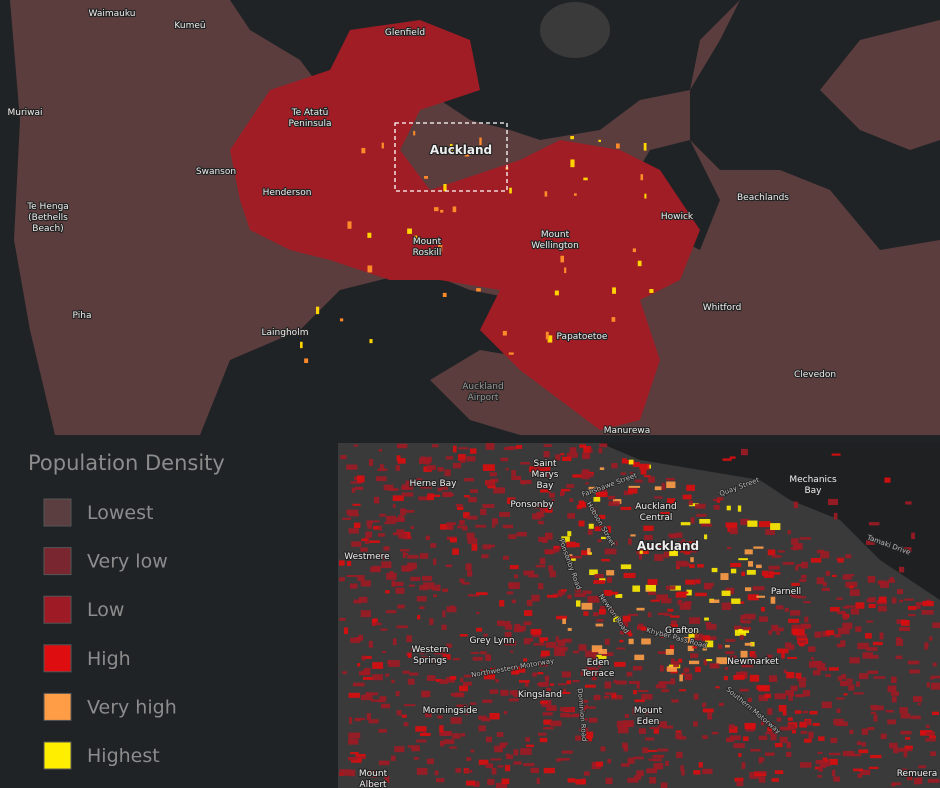 Image resolution: width=940 pixels, height=788 pixels. I want to click on place-label: Piha, so click(82, 316).